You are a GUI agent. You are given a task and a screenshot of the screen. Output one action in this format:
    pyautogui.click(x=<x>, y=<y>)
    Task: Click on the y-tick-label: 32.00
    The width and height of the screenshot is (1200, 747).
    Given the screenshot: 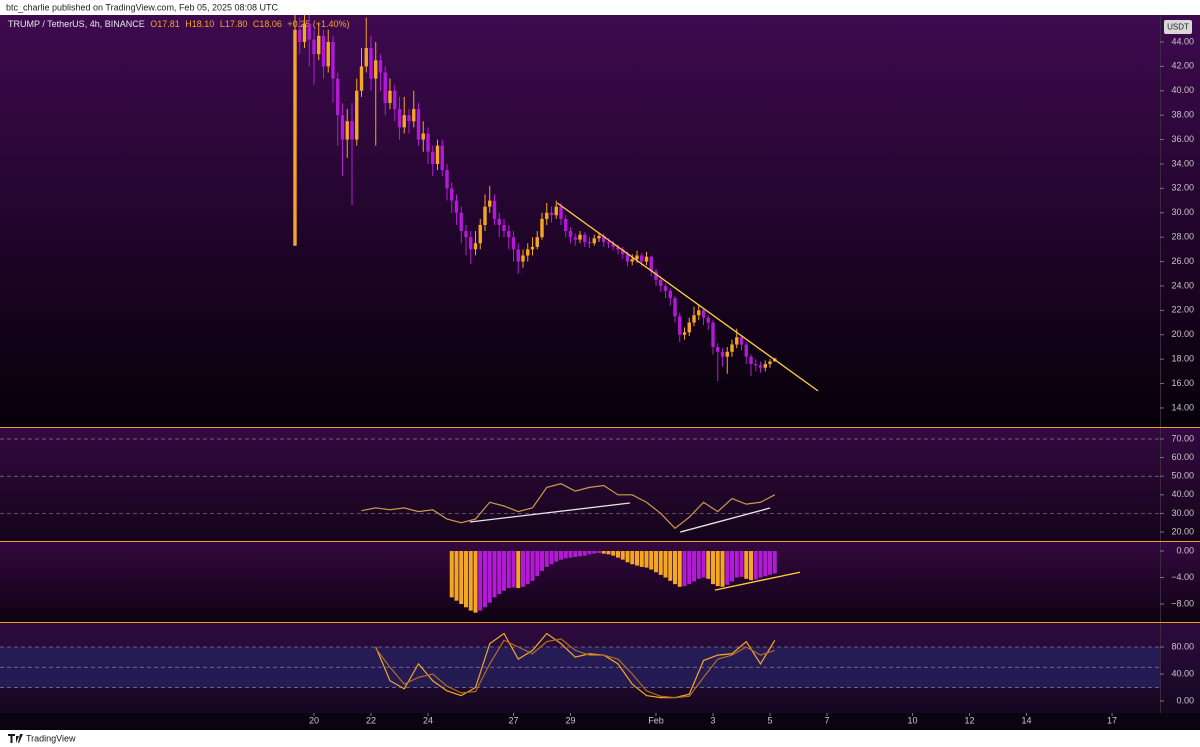 What is the action you would take?
    pyautogui.click(x=1182, y=188)
    